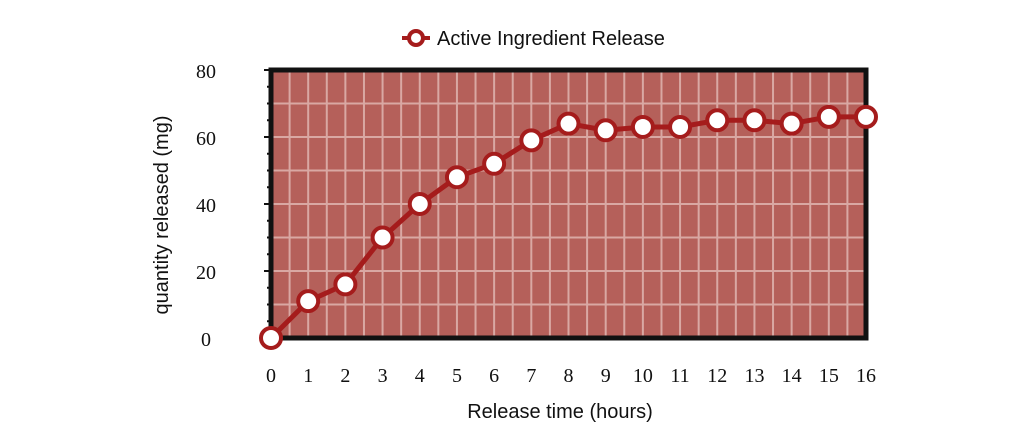 This screenshot has height=439, width=1024. I want to click on legend: Active Ingredient Release, so click(533, 39).